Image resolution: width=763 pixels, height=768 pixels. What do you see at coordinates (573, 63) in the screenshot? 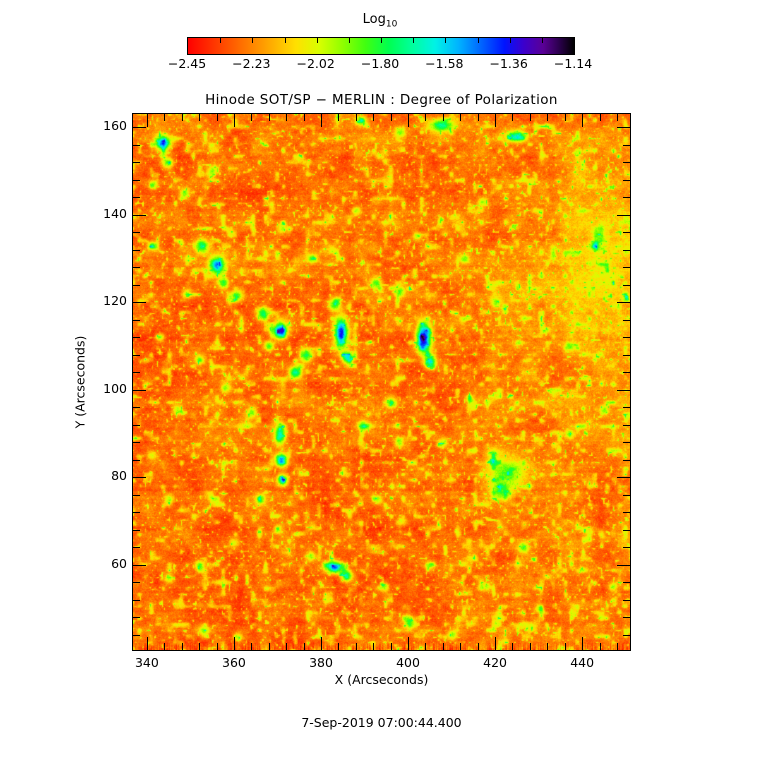
I see `colorbar-tick-label: −1.14` at bounding box center [573, 63].